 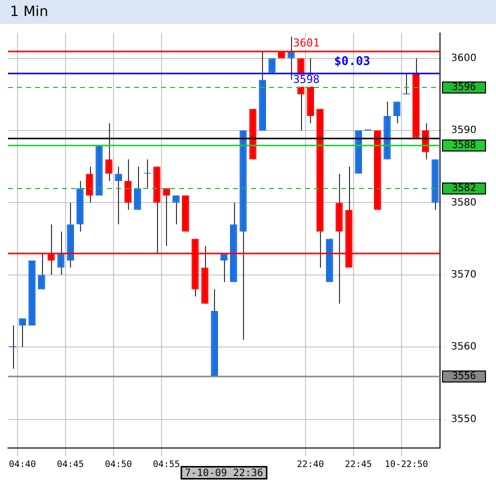 I want to click on x-tick-label: 04:40, so click(x=22, y=465).